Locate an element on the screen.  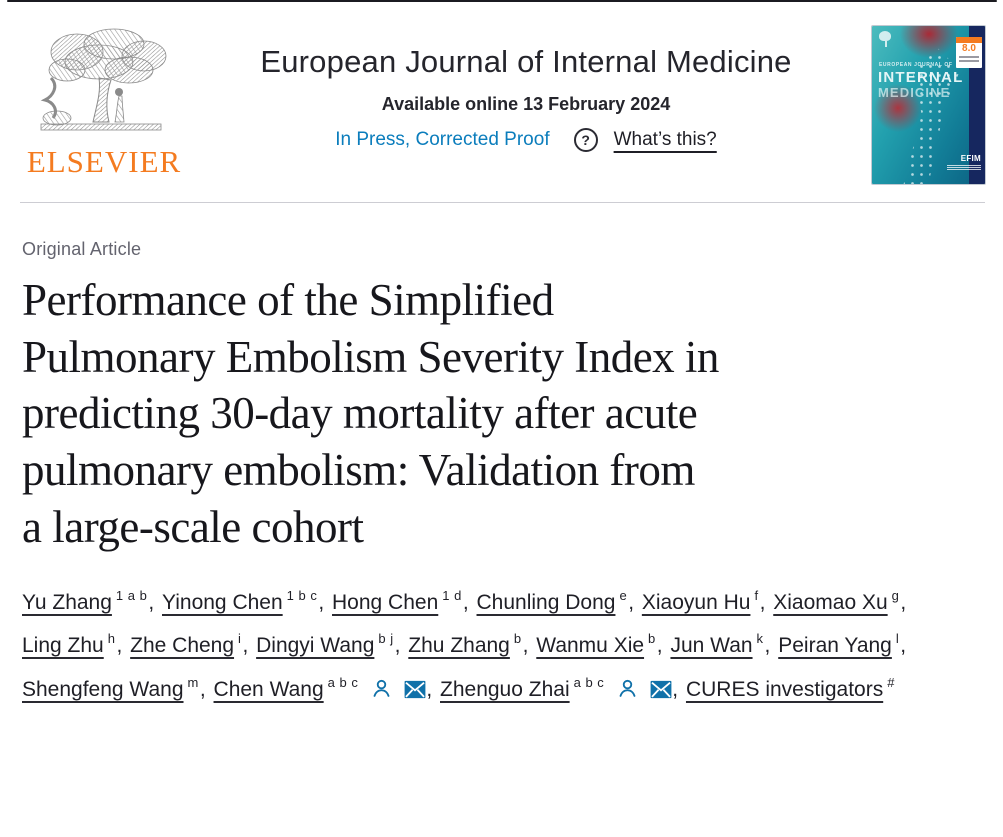
author-entry: Peiran Yang l is located at coordinates (839, 644).